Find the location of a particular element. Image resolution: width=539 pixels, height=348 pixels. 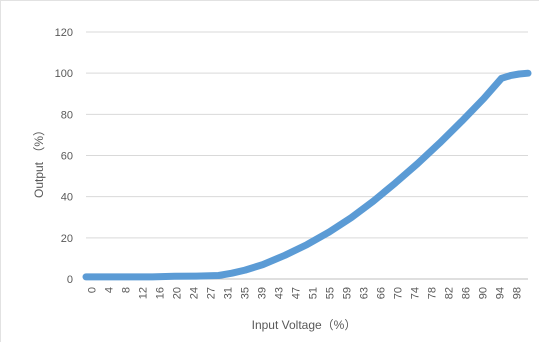

y-tick-label: 40 is located at coordinates (67, 198).